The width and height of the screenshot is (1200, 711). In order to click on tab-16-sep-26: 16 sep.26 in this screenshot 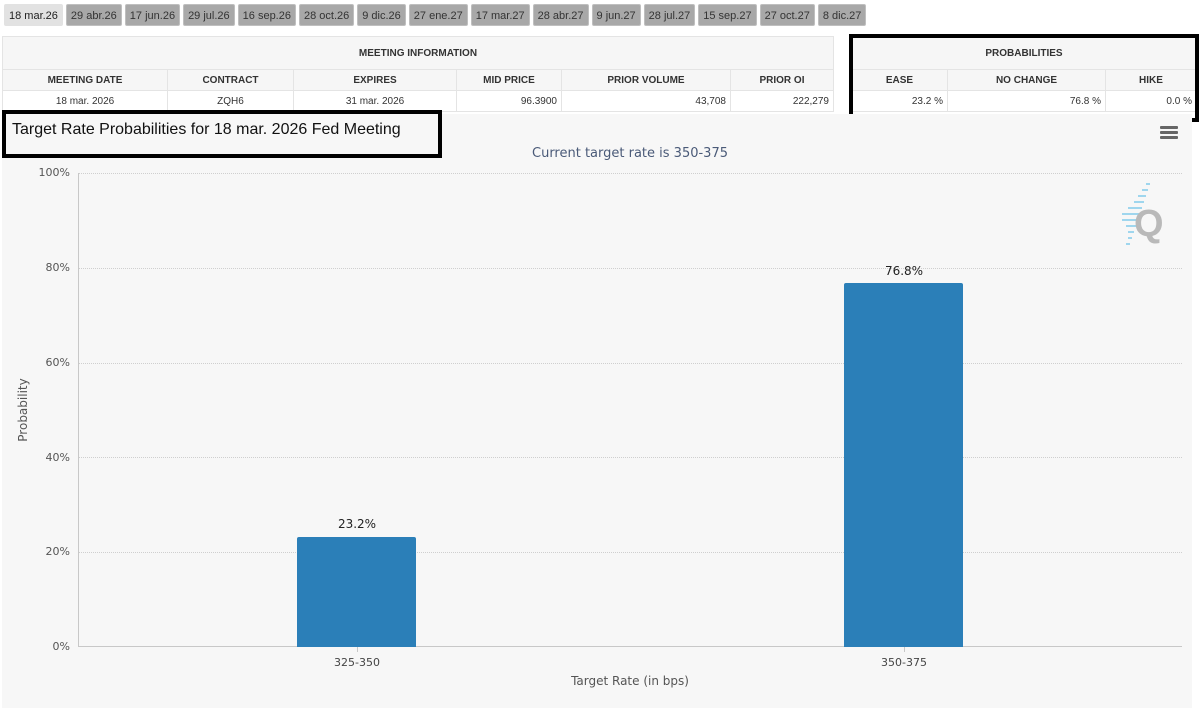, I will do `click(266, 15)`.